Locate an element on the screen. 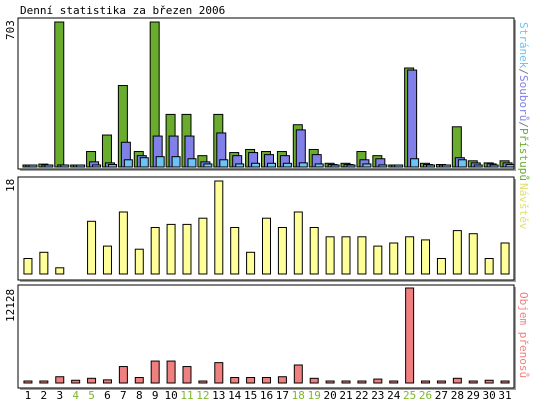 This screenshot has width=533, height=405. visits-ymax-label: 18 is located at coordinates (10, 185).